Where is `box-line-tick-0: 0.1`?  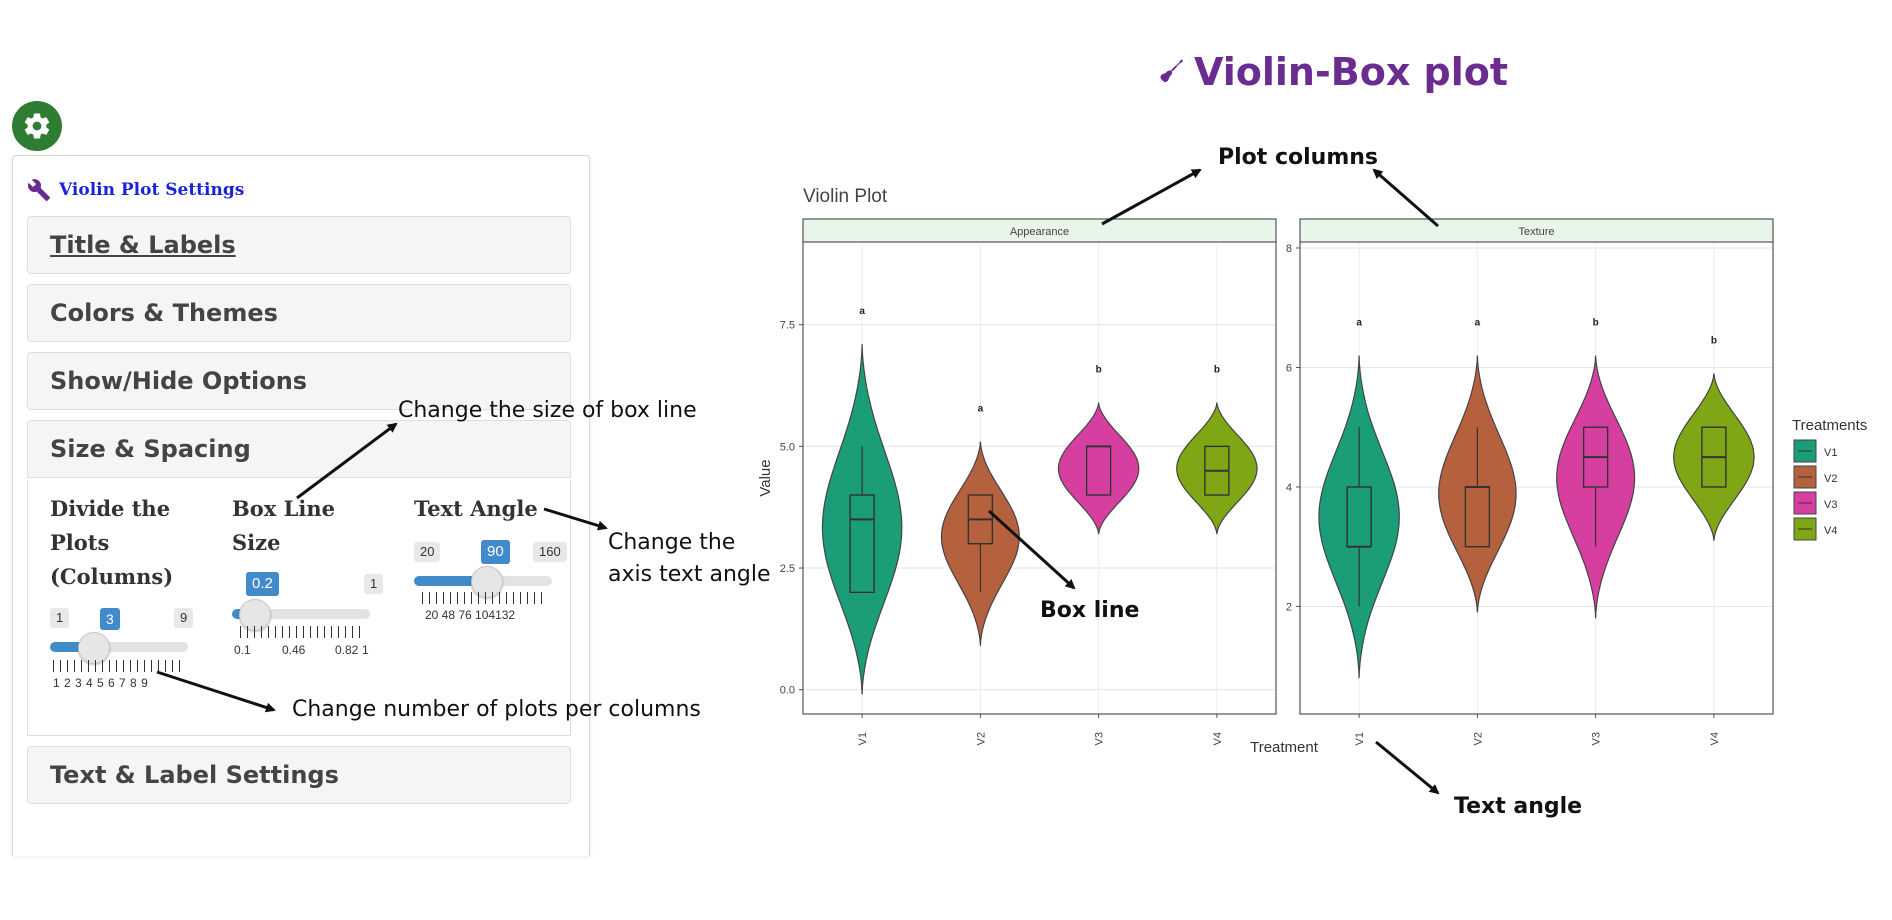 box-line-tick-0: 0.1 is located at coordinates (242, 650).